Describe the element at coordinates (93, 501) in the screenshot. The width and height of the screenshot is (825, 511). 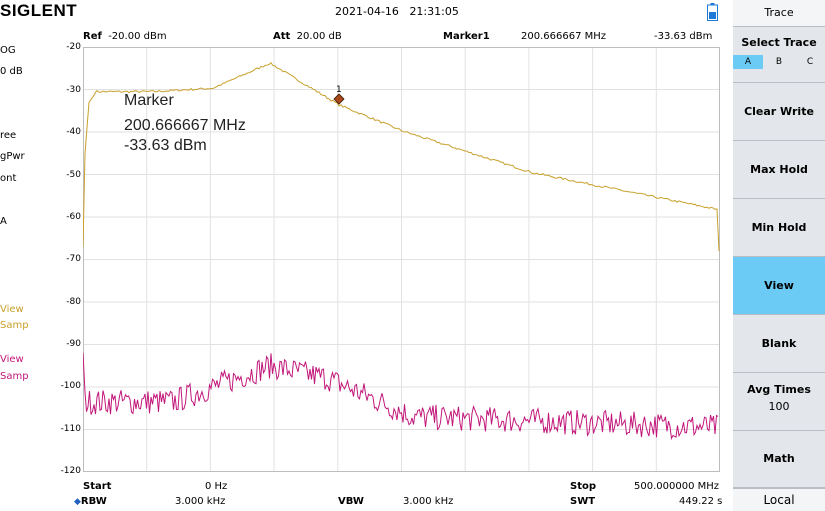
I see `rbw-label: RBW` at that location.